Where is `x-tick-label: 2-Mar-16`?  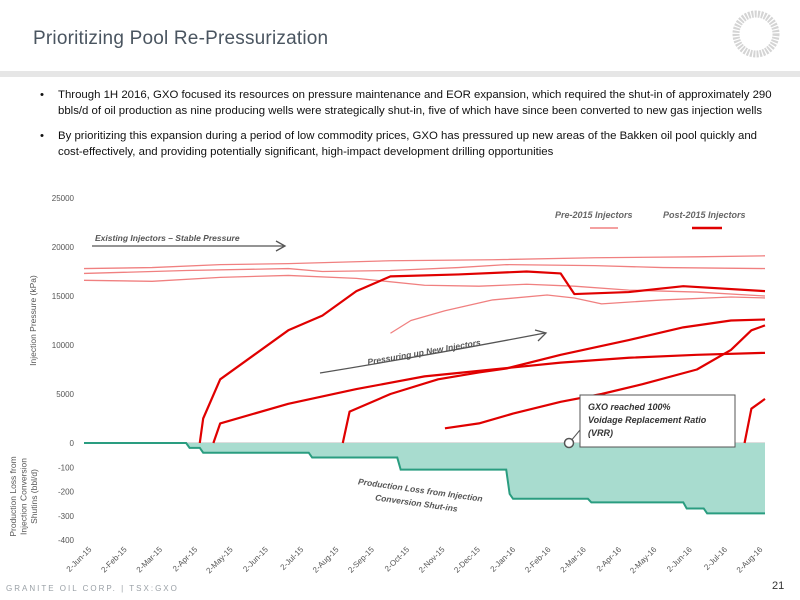
x-tick-label: 2-Mar-16 is located at coordinates (574, 560).